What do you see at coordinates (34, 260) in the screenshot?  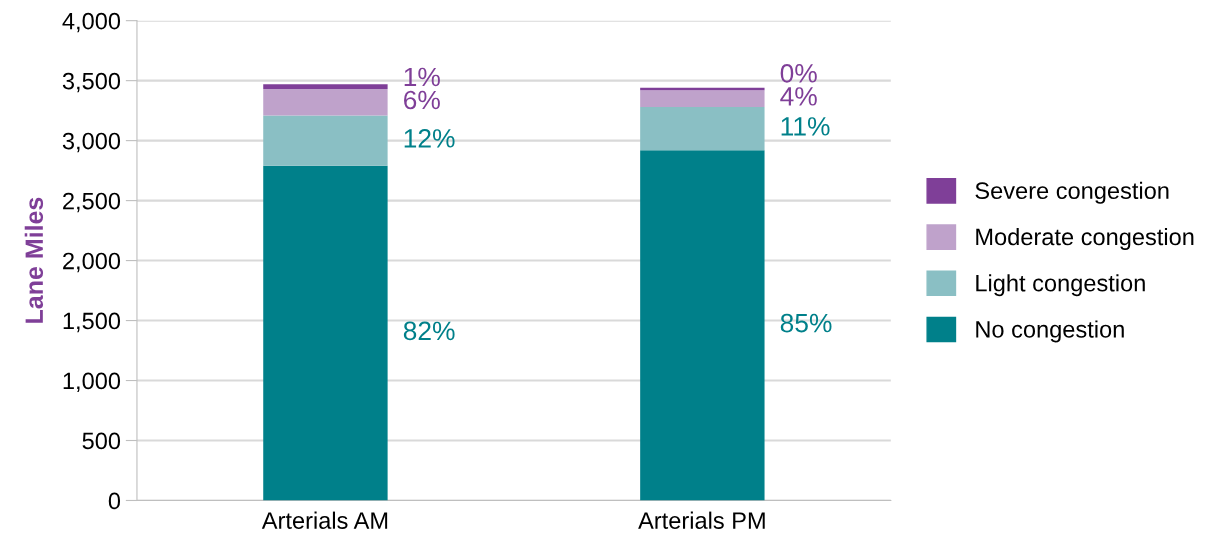 I see `y-axis-title: Lane Miles` at bounding box center [34, 260].